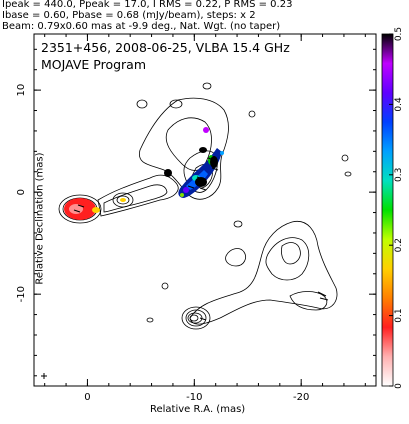  Describe the element at coordinates (21, 90) in the screenshot. I see `y-tick-label: 10` at that location.